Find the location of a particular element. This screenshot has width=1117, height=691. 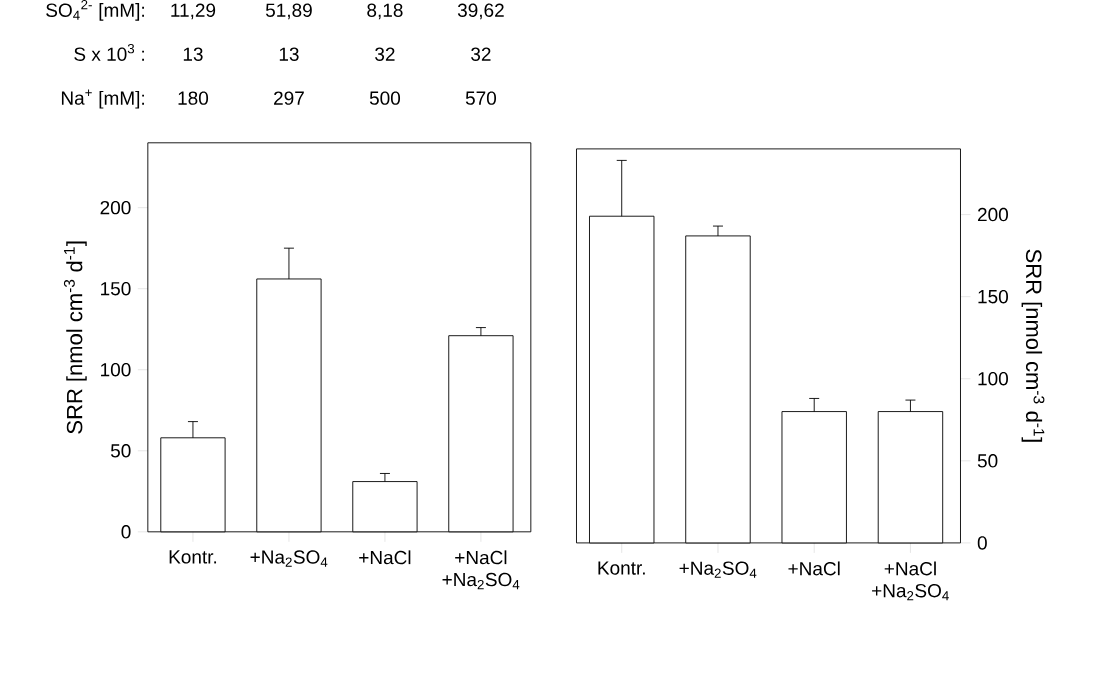

text: S x 10$^{3}$ : is located at coordinates (109, 53).